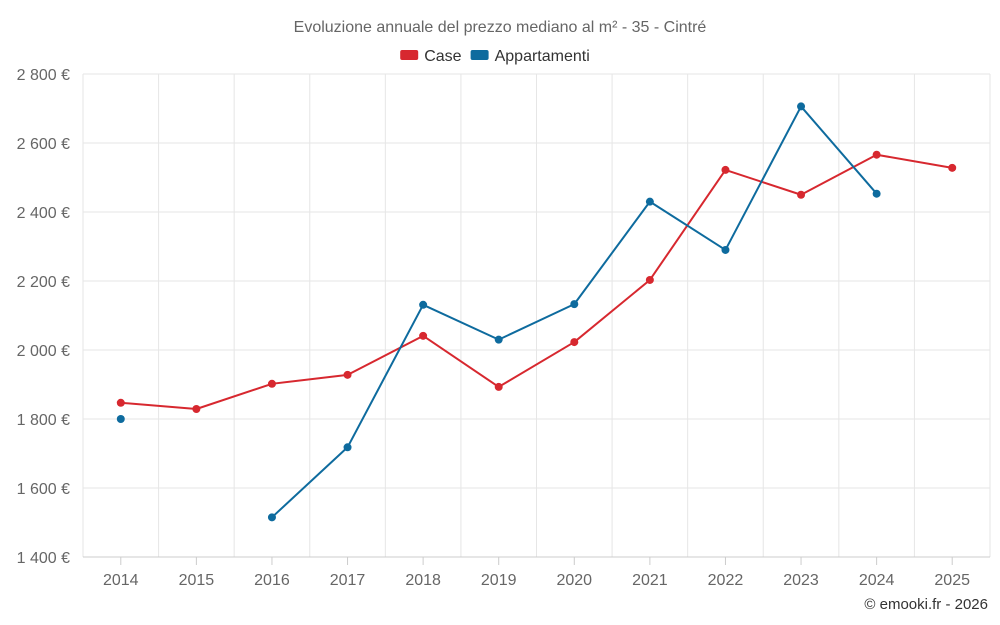  What do you see at coordinates (952, 580) in the screenshot?
I see `x-tick-label: 2025` at bounding box center [952, 580].